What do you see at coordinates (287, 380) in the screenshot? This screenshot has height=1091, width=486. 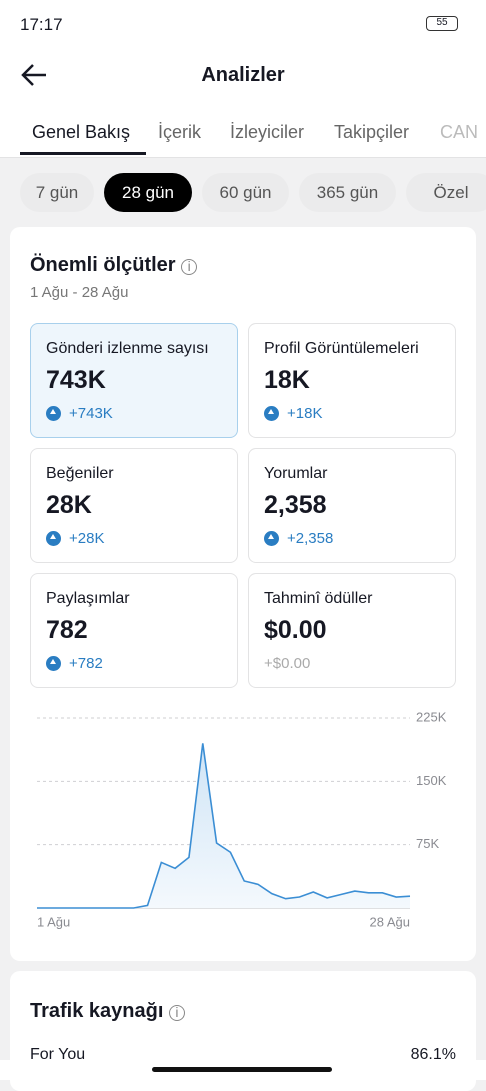 I see `metric-value: 18K` at bounding box center [287, 380].